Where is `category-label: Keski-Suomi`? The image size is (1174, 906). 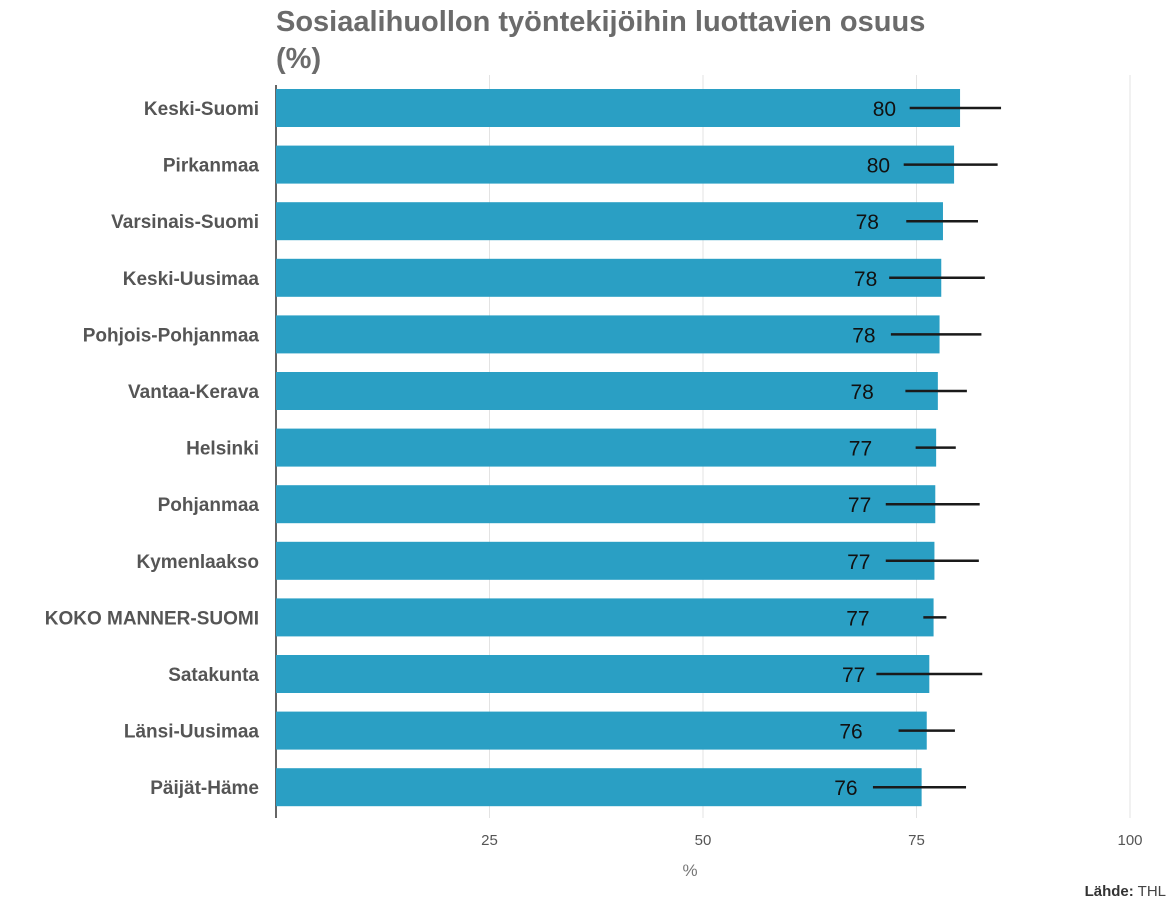
category-label: Keski-Suomi is located at coordinates (201, 109).